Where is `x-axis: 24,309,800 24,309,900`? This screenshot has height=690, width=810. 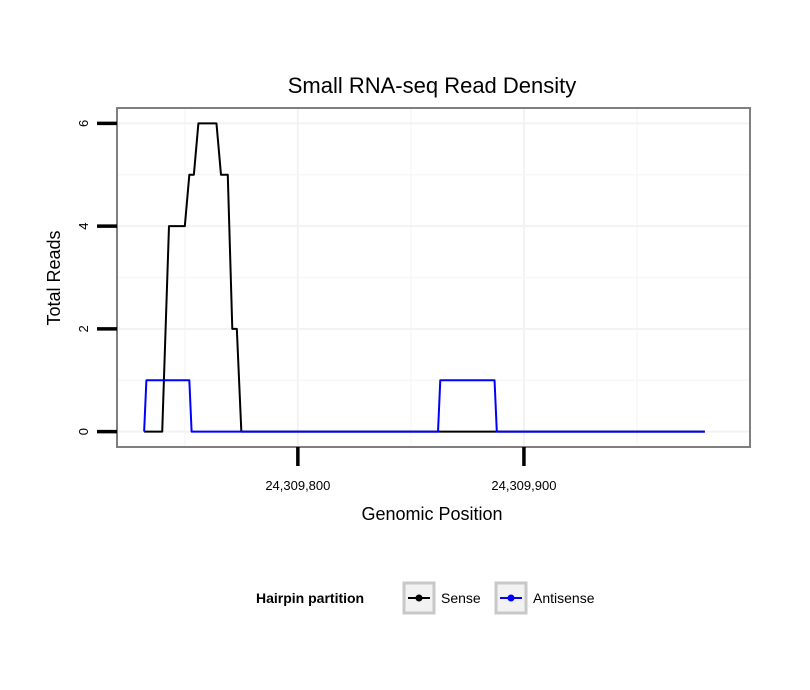
x-axis: 24,309,800 24,309,900 is located at coordinates (410, 470).